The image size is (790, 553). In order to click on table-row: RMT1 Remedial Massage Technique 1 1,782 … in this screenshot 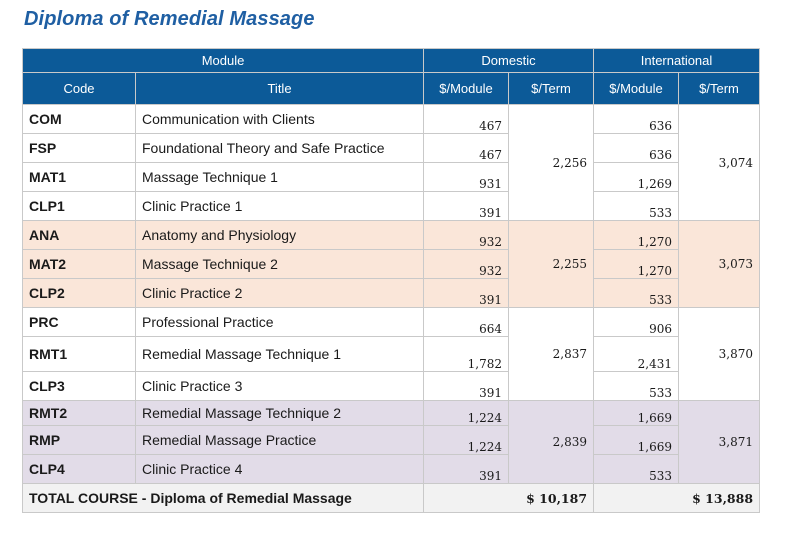, I will do `click(391, 354)`.